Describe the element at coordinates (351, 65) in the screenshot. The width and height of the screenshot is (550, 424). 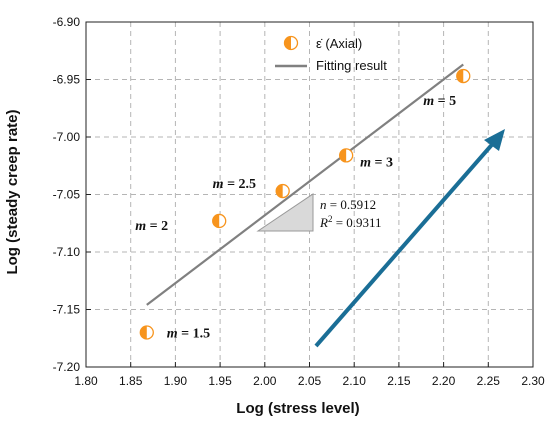
I see `legend-label-fit: Fitting result` at that location.